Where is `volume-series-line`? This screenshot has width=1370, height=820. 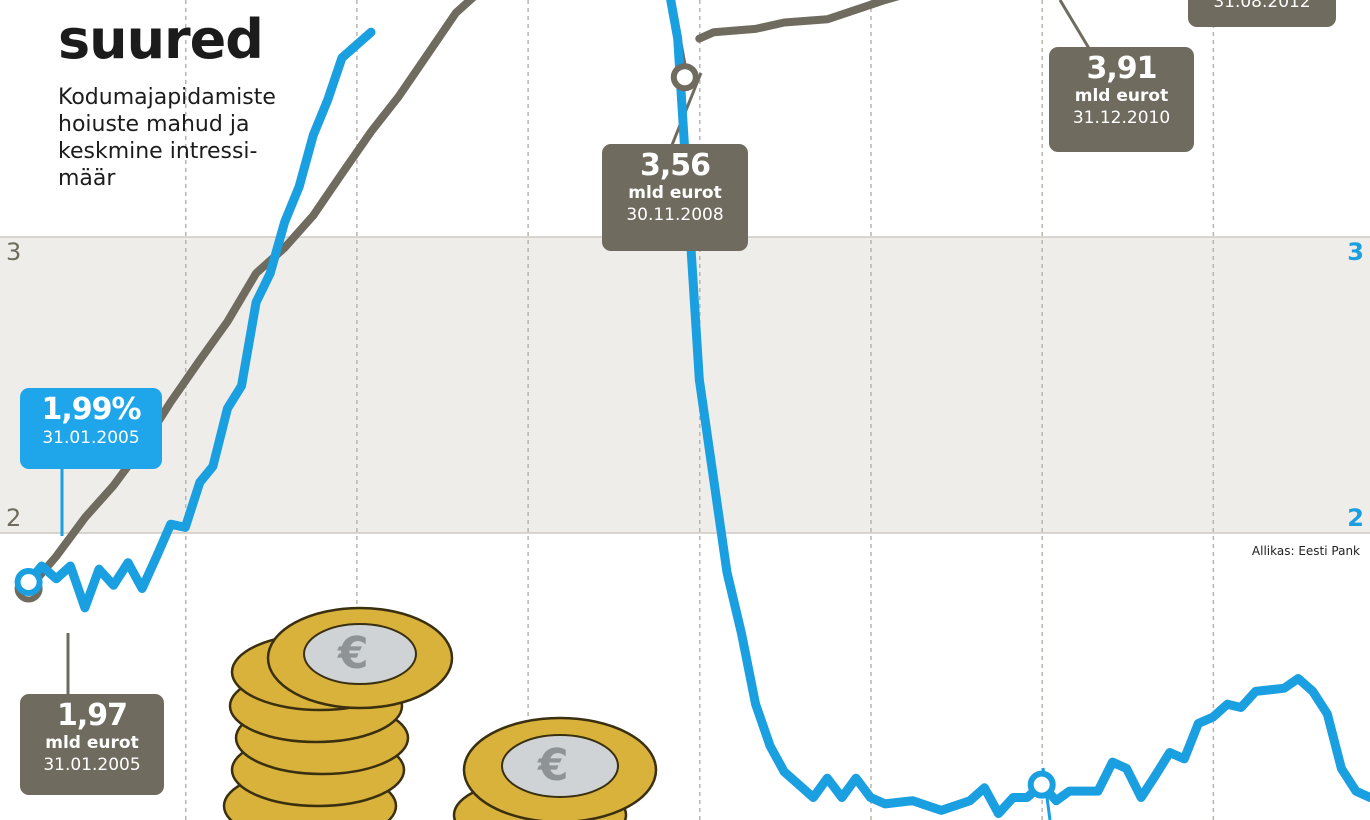
volume-series-line is located at coordinates (797, 21).